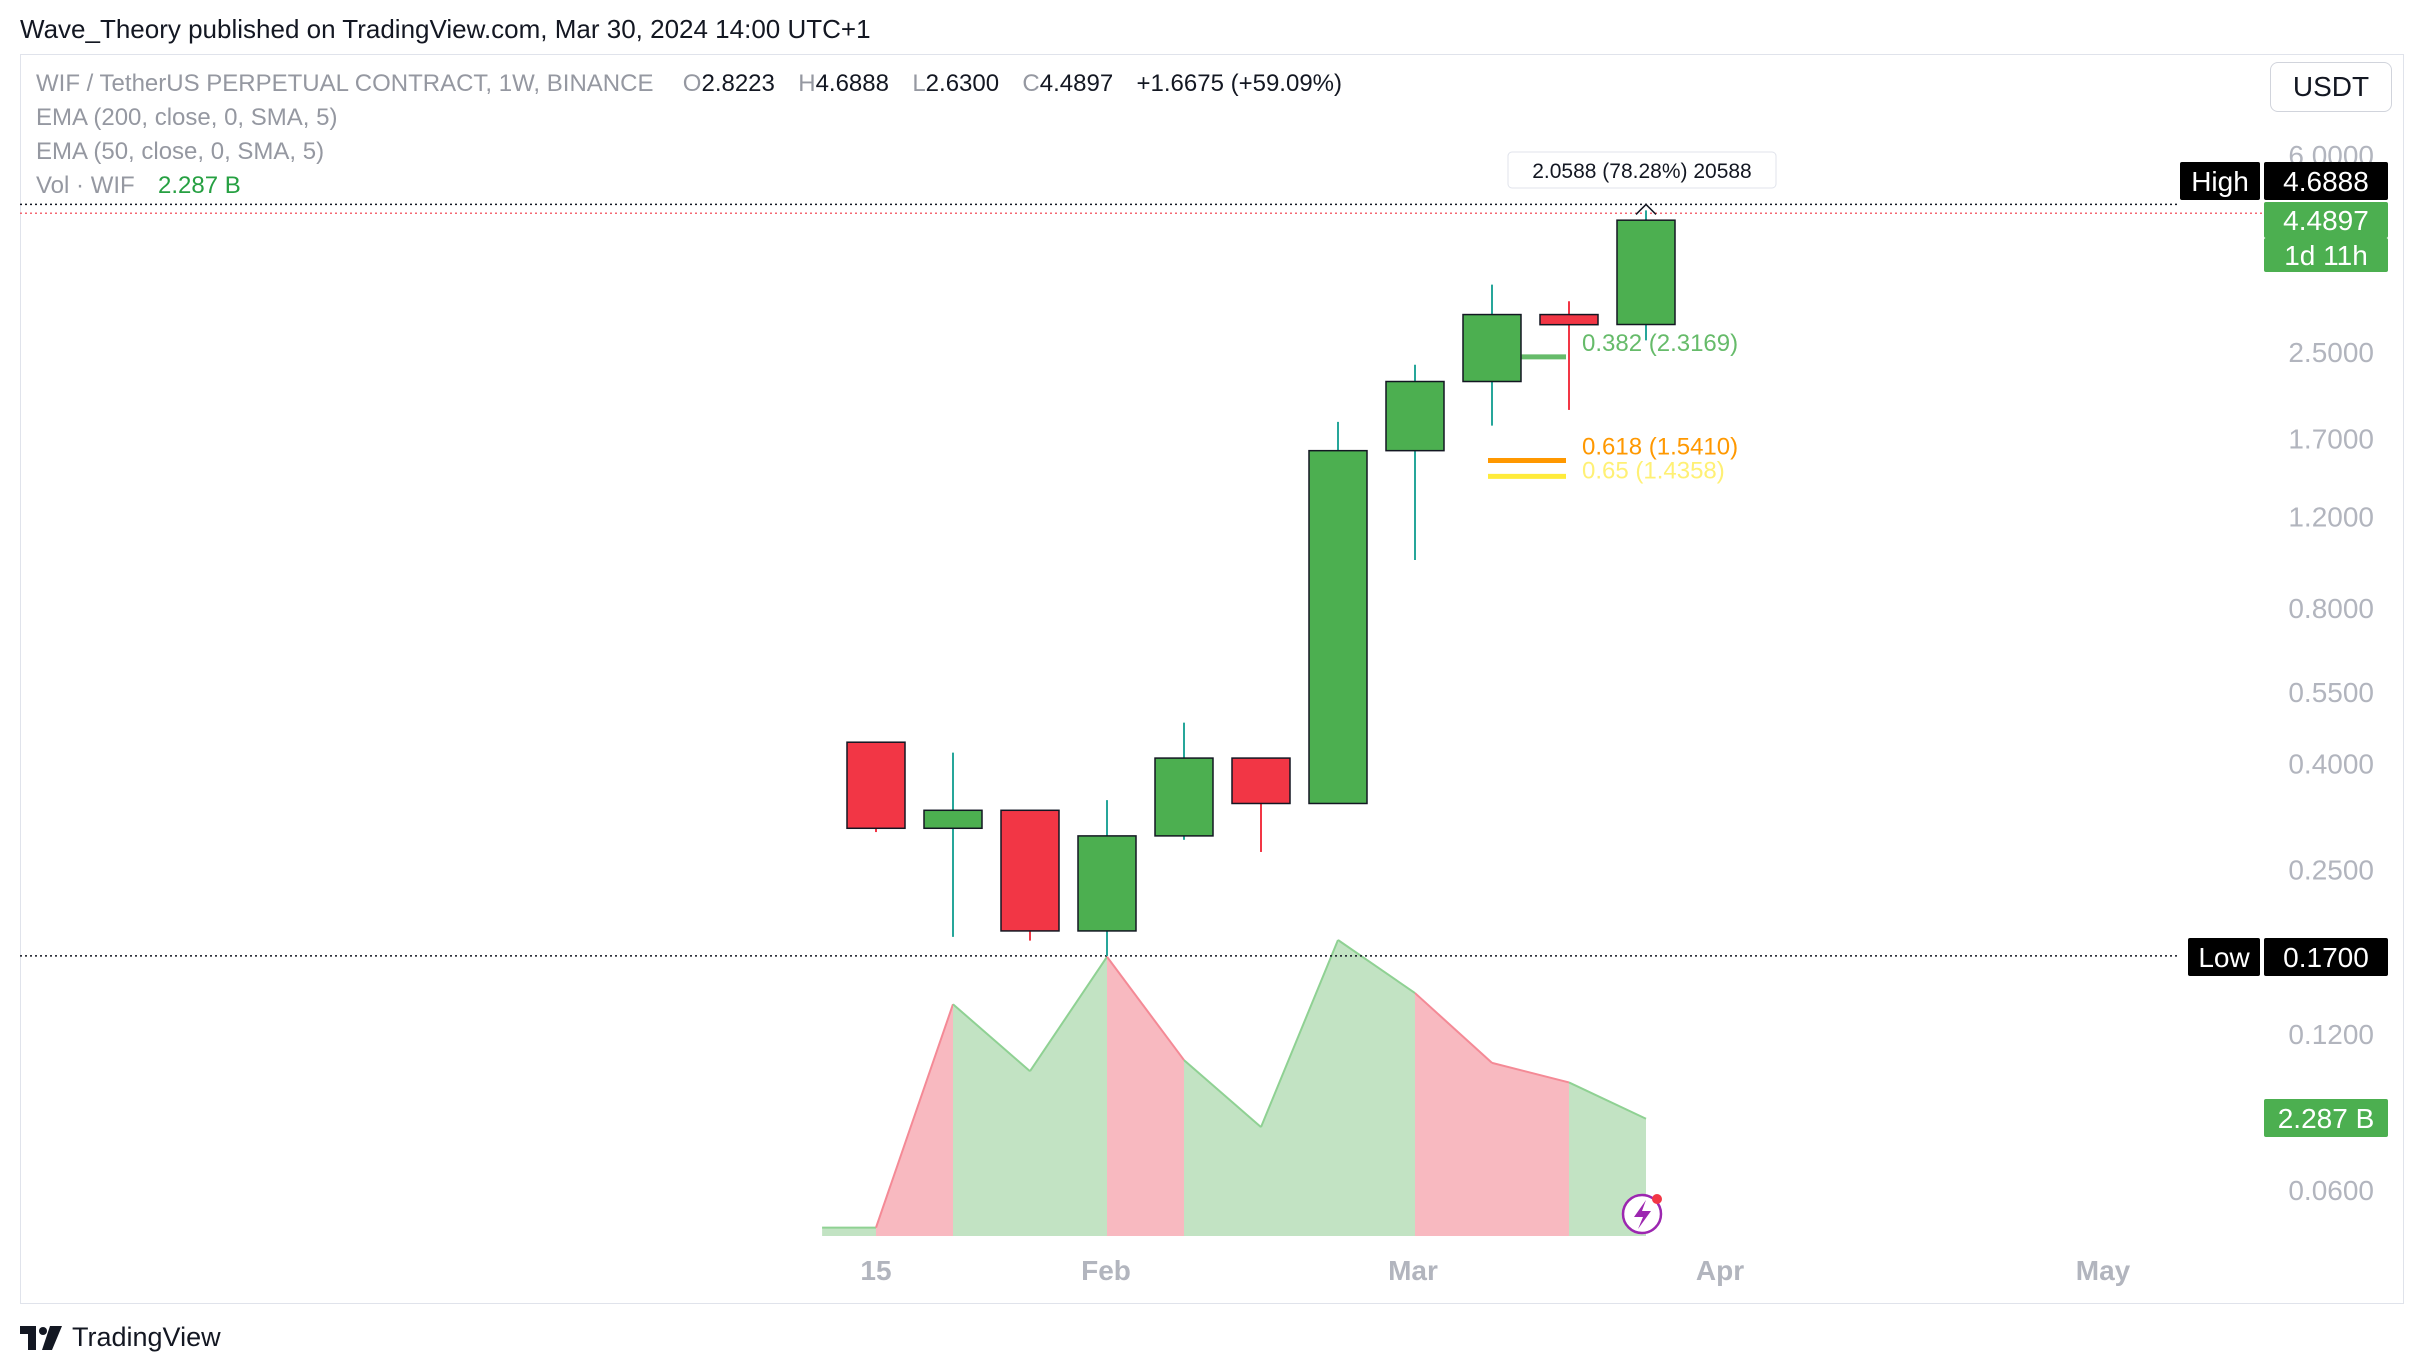 The width and height of the screenshot is (2422, 1372). I want to click on alert-bolt, so click(1642, 1214).